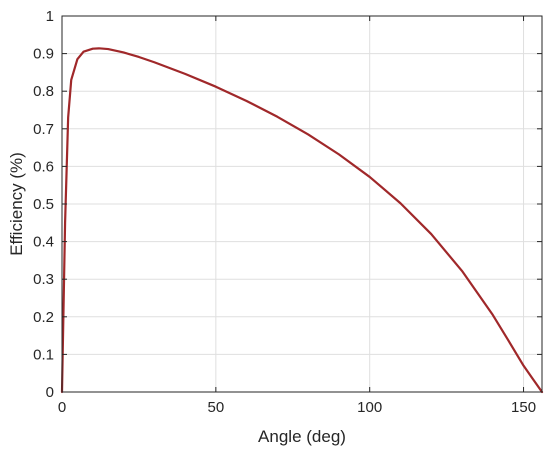  Describe the element at coordinates (50, 392) in the screenshot. I see `y-tick-label: 0` at that location.